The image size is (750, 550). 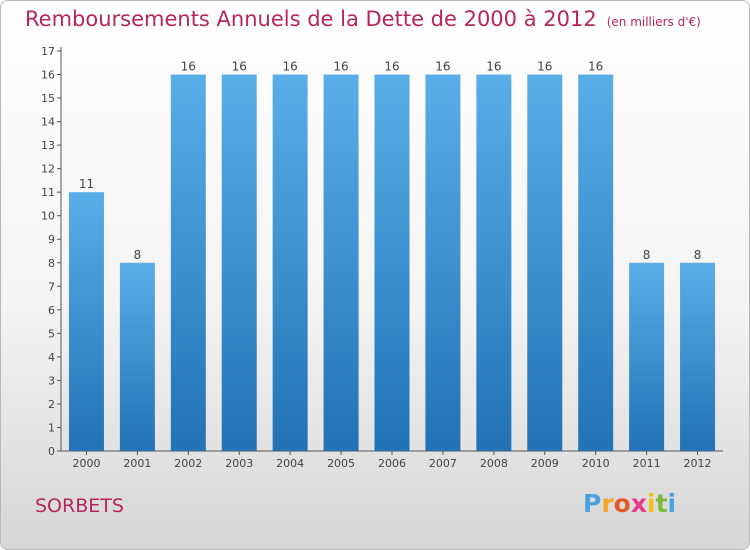 I want to click on proxiti-logo: Proxiti, so click(x=630, y=503).